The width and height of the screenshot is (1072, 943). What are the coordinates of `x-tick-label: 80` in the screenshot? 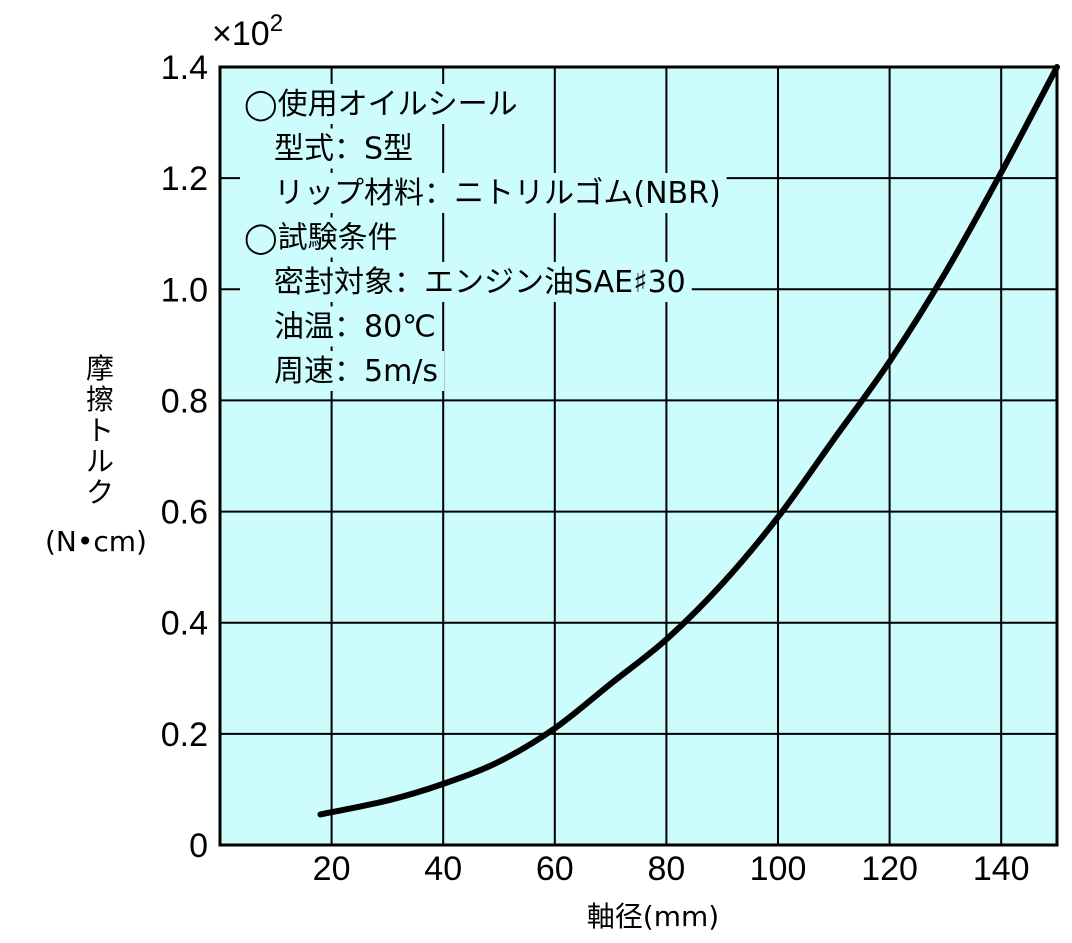 It's located at (666, 869).